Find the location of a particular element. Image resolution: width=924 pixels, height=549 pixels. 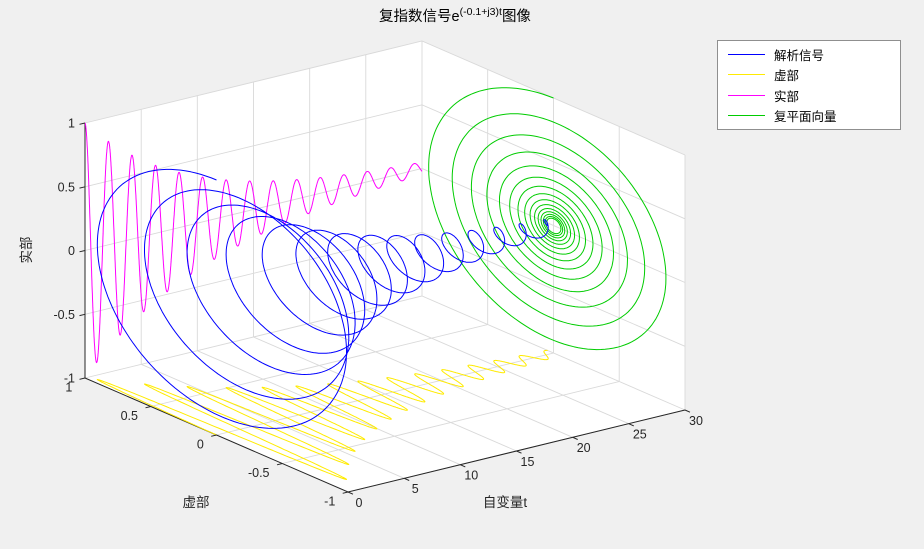

legend-item-complex-plane-vector: 复平面向量 is located at coordinates (809, 116).